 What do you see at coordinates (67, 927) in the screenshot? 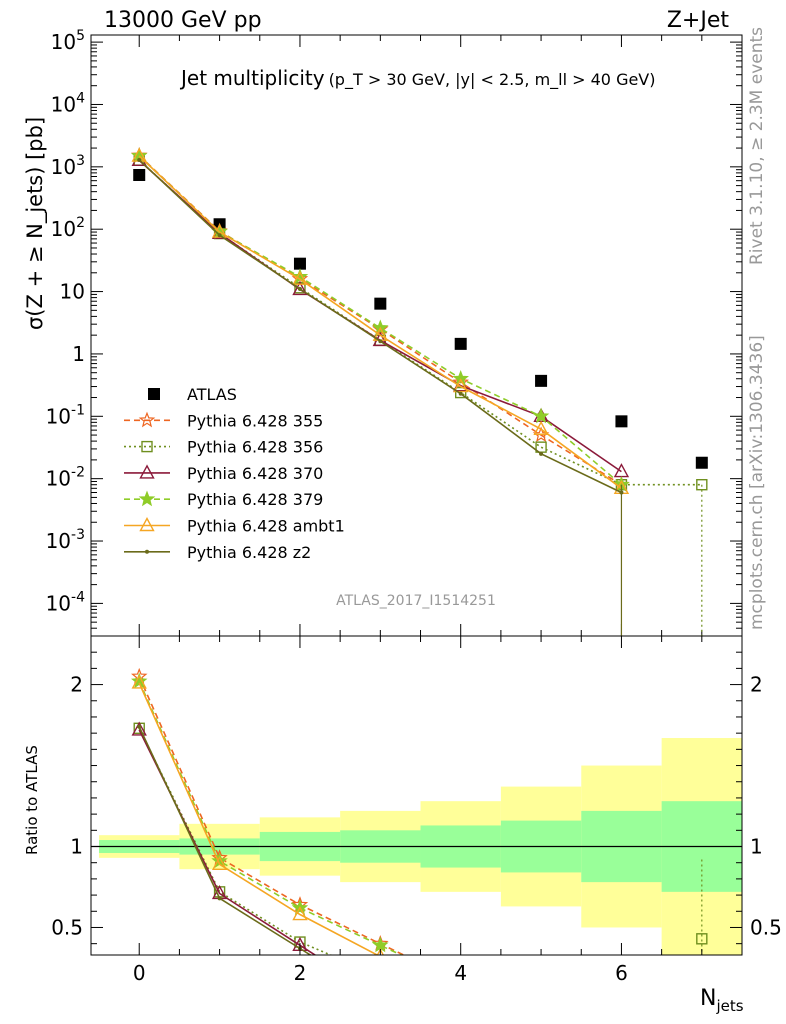
I see `ratio-y-tick-label: 0.5` at bounding box center [67, 927].